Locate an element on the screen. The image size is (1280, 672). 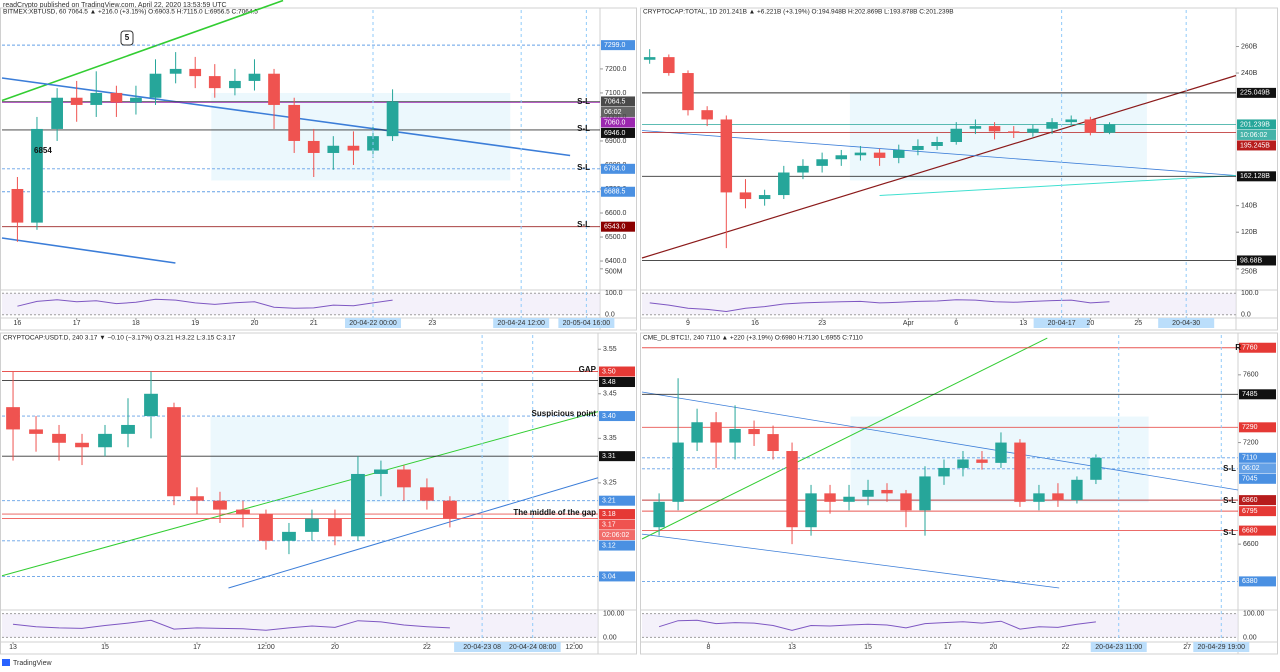
annotation: 5 is located at coordinates (127, 37).